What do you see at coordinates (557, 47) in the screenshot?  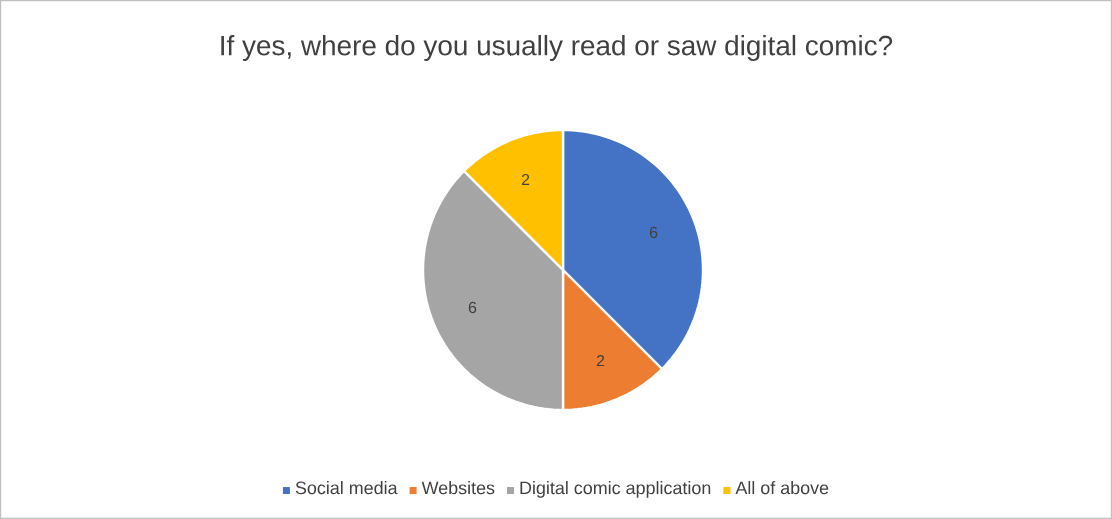 I see `chart-title: If yes, where do you usually read or saw digital comic?` at bounding box center [557, 47].